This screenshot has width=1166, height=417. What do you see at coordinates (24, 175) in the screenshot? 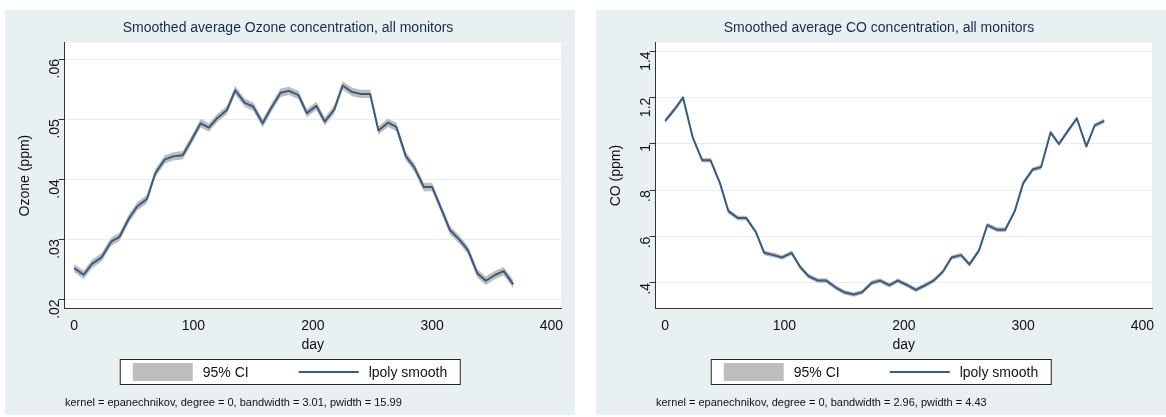
I see `y-axis-title: Ozone (ppm)` at bounding box center [24, 175].